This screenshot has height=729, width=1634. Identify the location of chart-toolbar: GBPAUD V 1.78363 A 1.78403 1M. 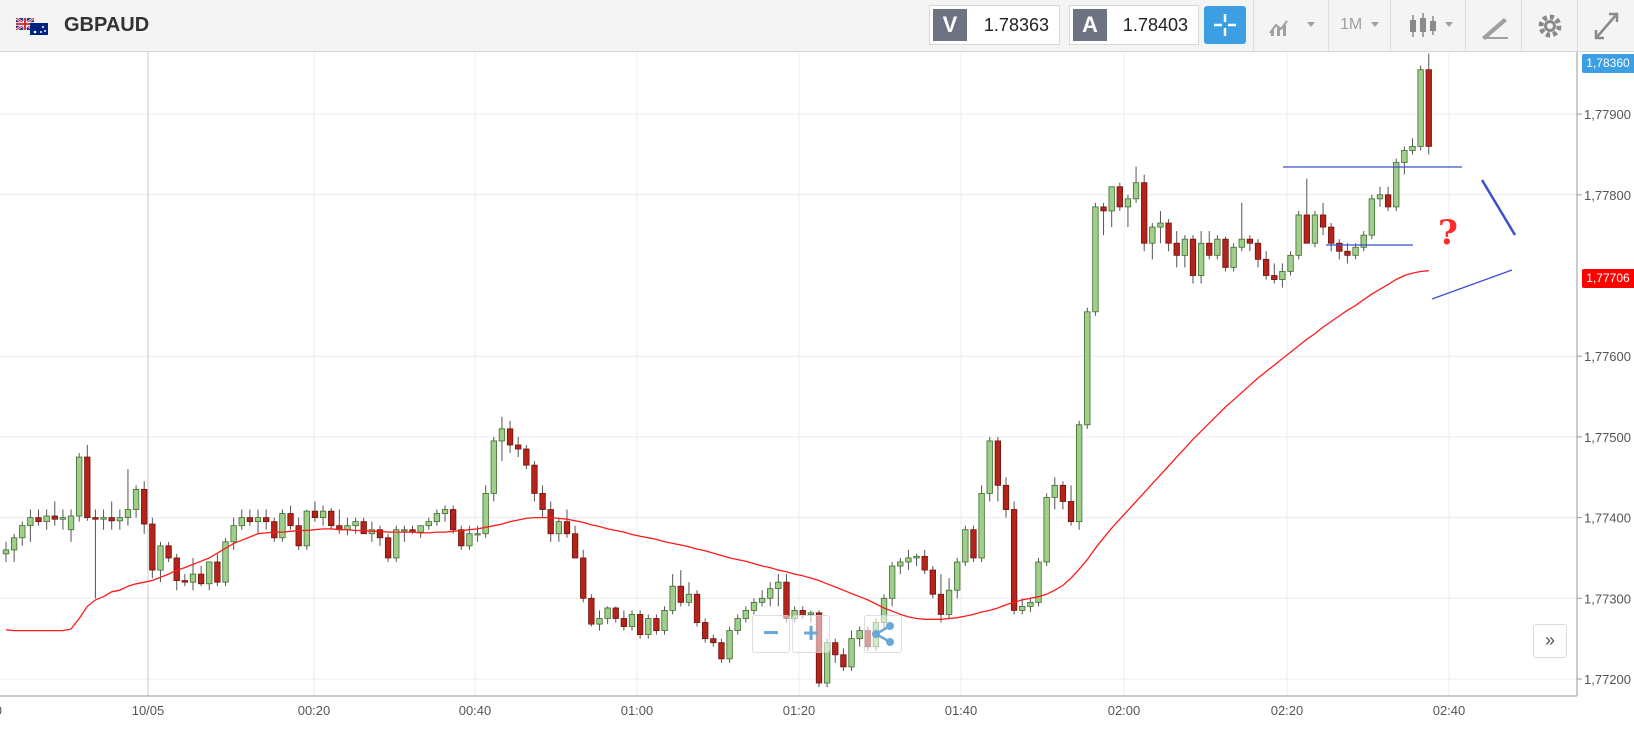
(817, 26).